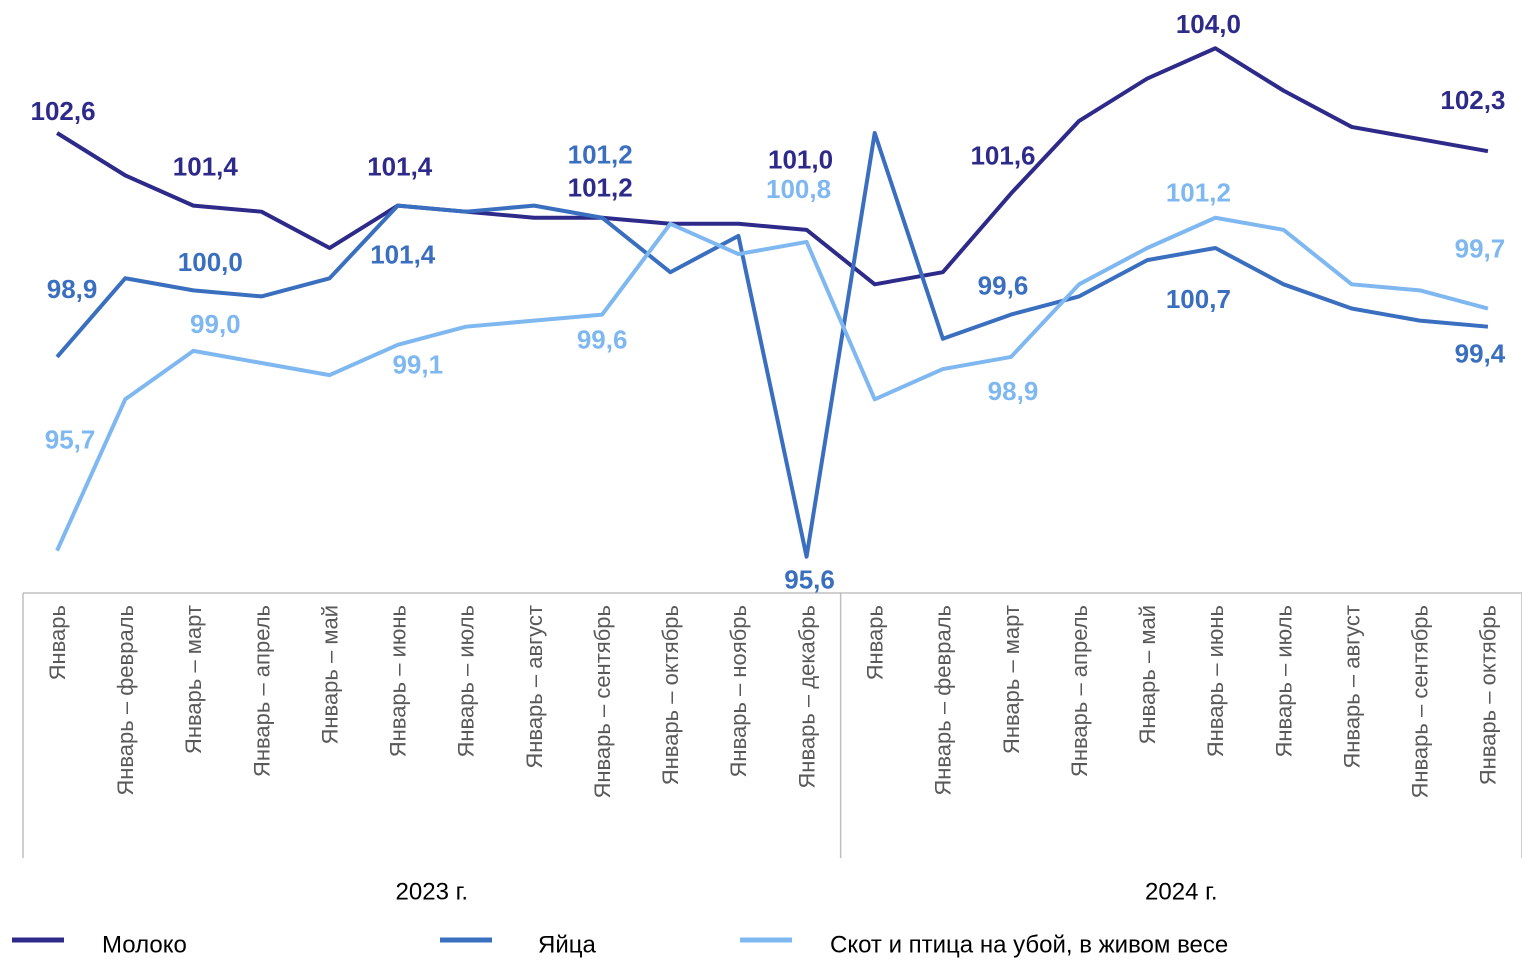 The width and height of the screenshot is (1522, 962). Describe the element at coordinates (567, 944) in the screenshot. I see `legend-label: Яйца` at that location.